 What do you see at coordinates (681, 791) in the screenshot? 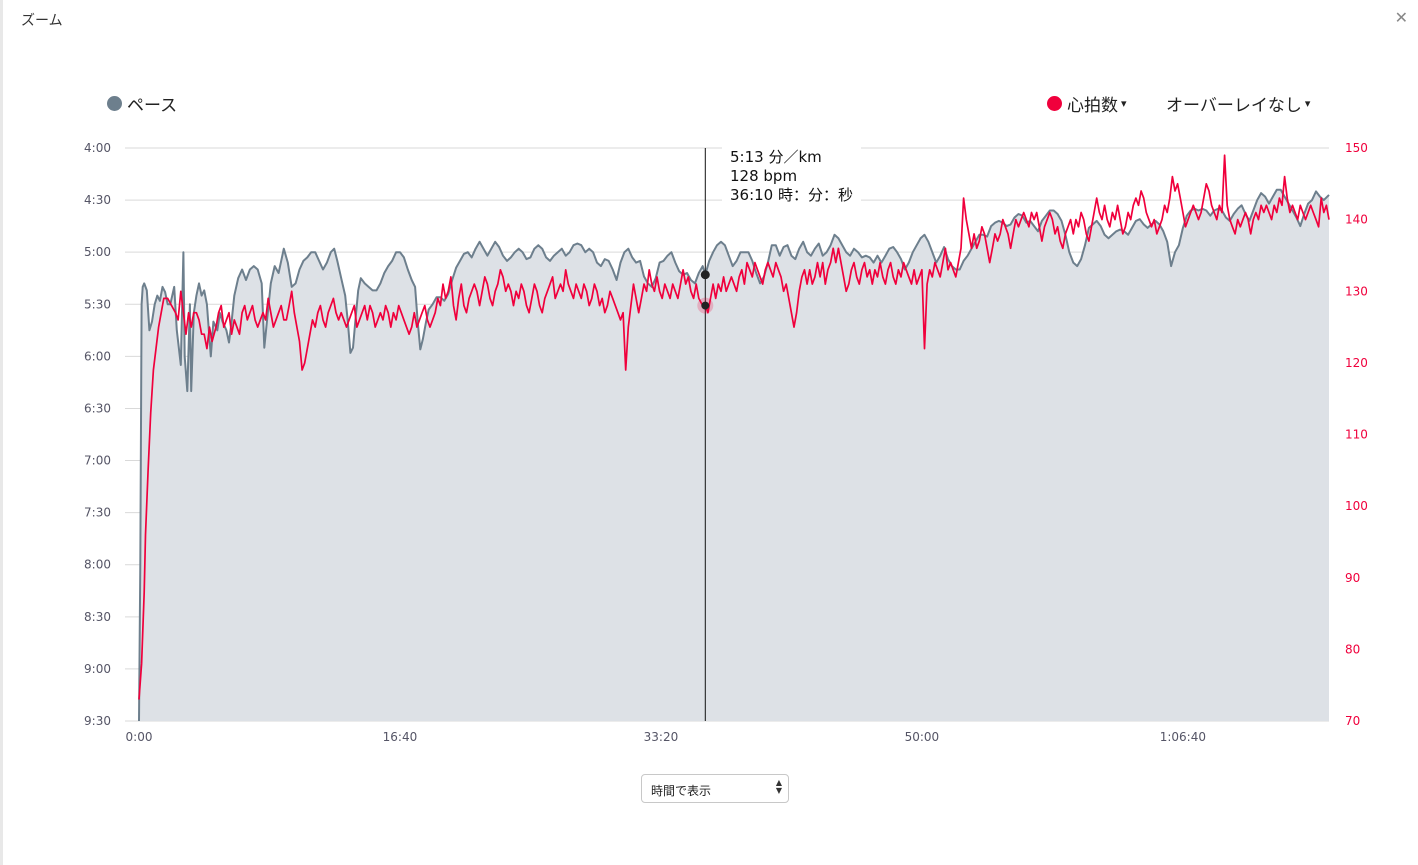
I see `select-value: 時間で表示` at bounding box center [681, 791].